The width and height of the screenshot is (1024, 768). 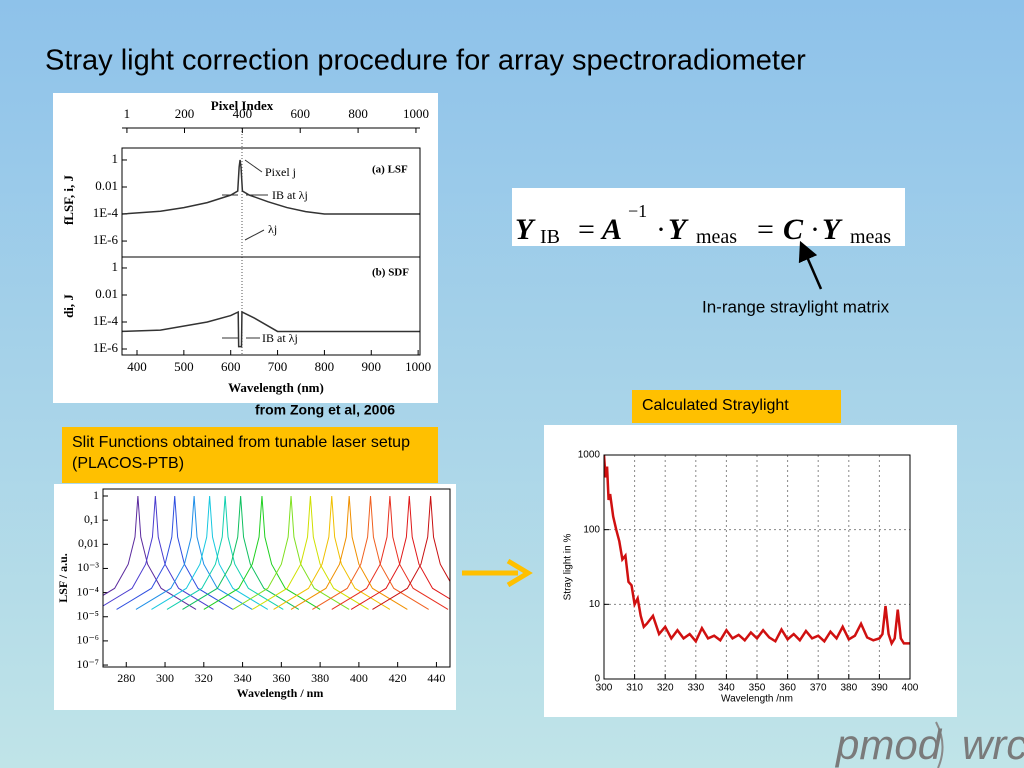 What do you see at coordinates (272, 229) in the screenshot?
I see `annotation: λj` at bounding box center [272, 229].